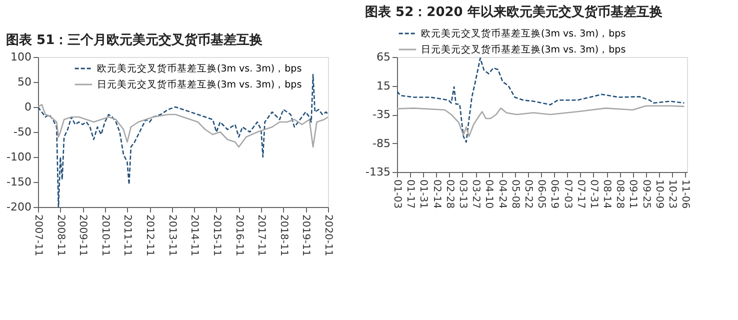 The height and width of the screenshot is (320, 738). Describe the element at coordinates (28, 107) in the screenshot. I see `y-tick-label: 0` at that location.